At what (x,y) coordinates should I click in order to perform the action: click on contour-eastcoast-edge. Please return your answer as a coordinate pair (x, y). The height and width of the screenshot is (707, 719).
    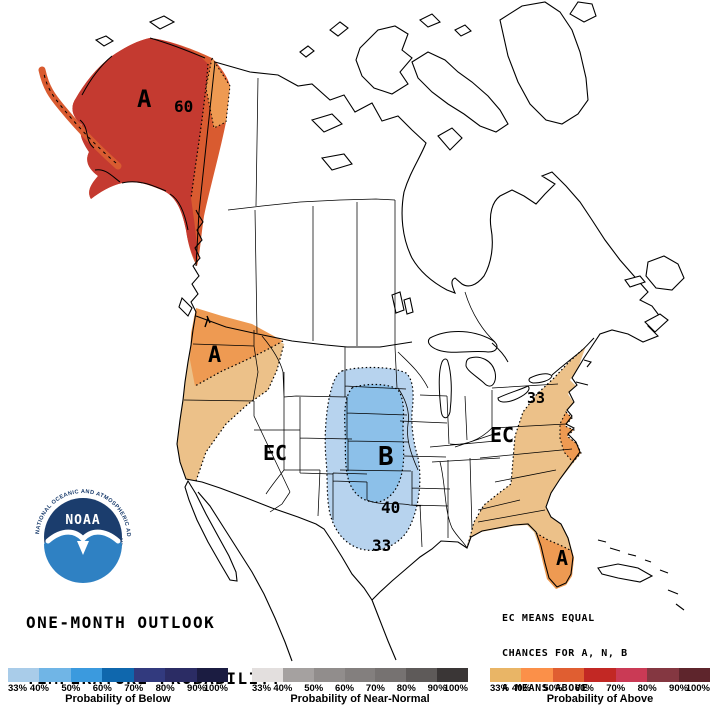
    Looking at the image, I should click on (525, 447).